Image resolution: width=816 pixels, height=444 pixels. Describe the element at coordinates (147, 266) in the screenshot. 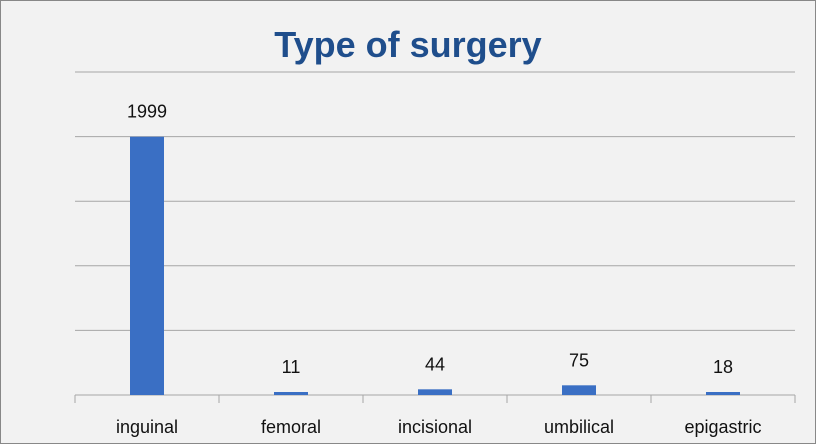

I see `bar-inguinal` at that location.